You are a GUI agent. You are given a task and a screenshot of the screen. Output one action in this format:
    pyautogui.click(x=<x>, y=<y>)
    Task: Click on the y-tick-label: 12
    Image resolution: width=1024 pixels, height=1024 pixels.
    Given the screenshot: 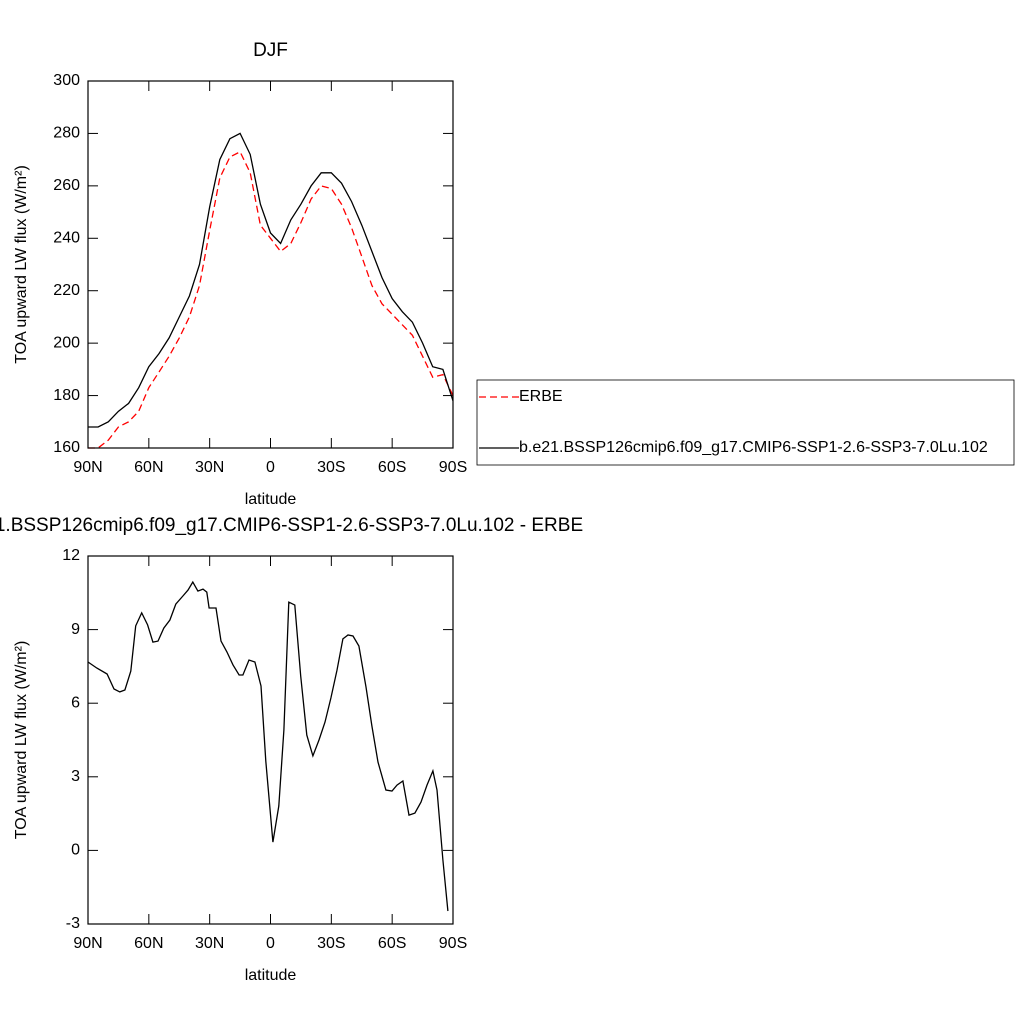 What is the action you would take?
    pyautogui.click(x=71, y=555)
    